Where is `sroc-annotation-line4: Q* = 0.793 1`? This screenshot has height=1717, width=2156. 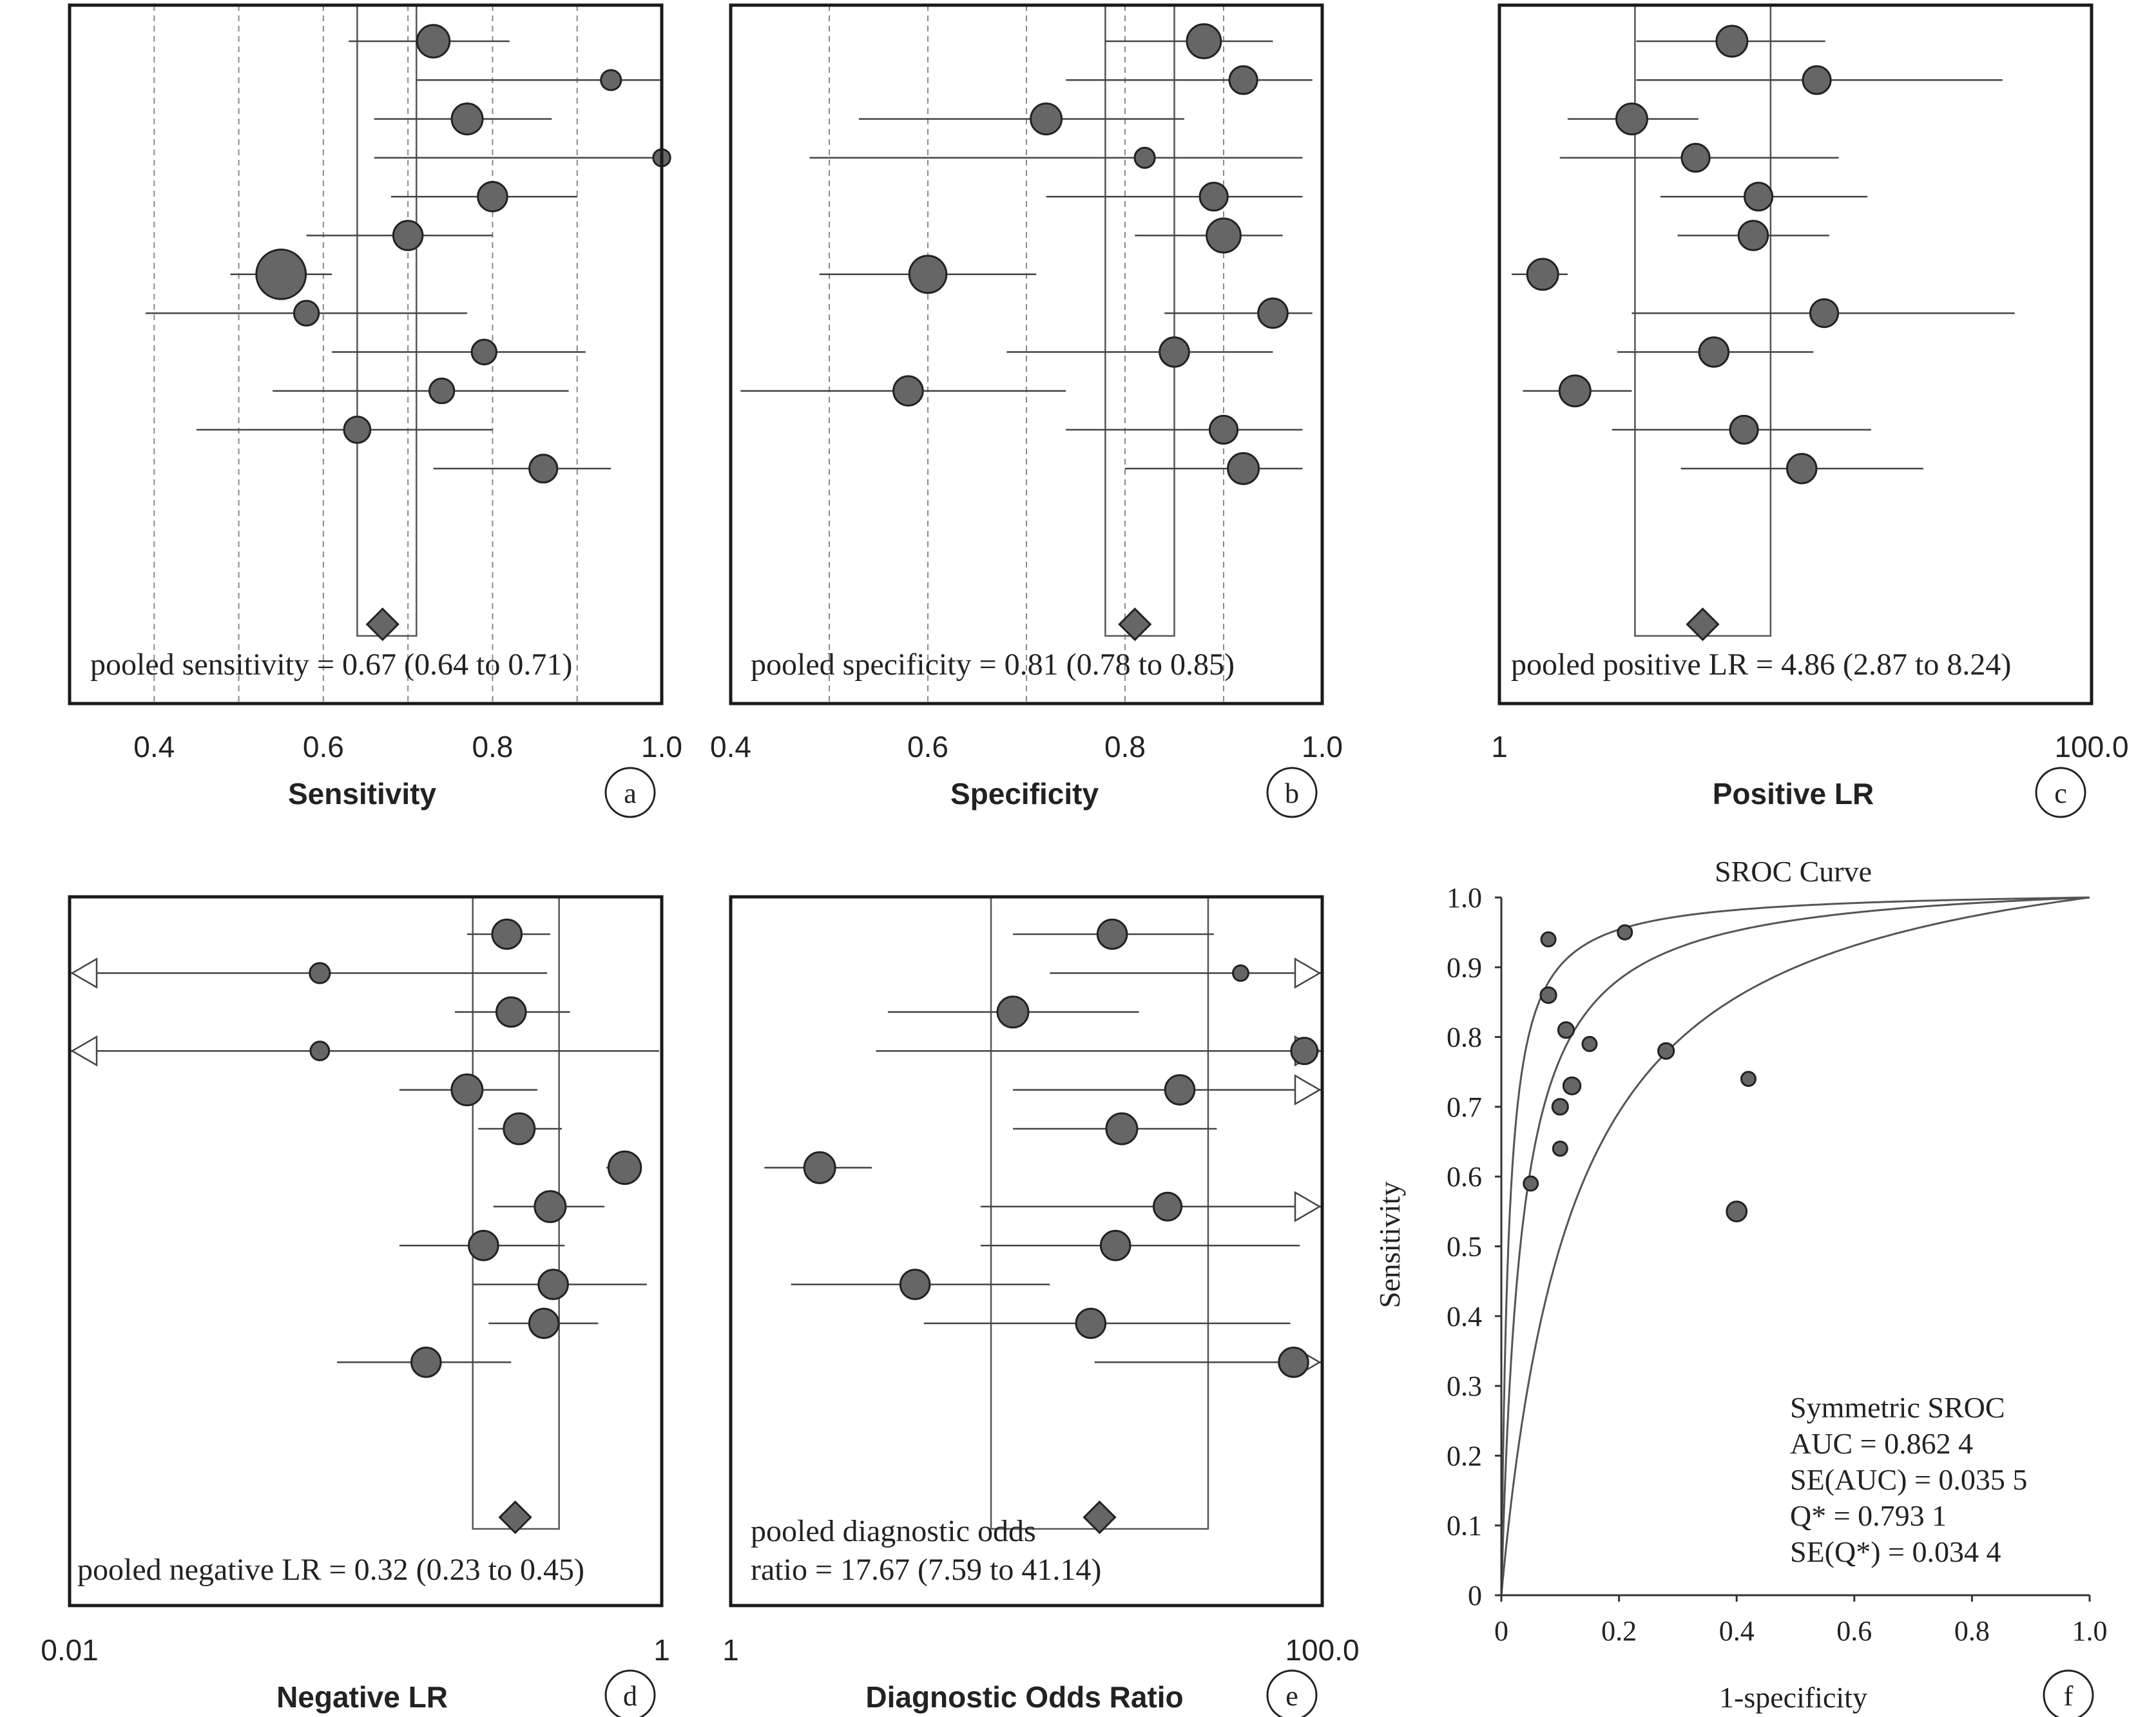 sroc-annotation-line4: Q* = 0.793 1 is located at coordinates (1868, 1515).